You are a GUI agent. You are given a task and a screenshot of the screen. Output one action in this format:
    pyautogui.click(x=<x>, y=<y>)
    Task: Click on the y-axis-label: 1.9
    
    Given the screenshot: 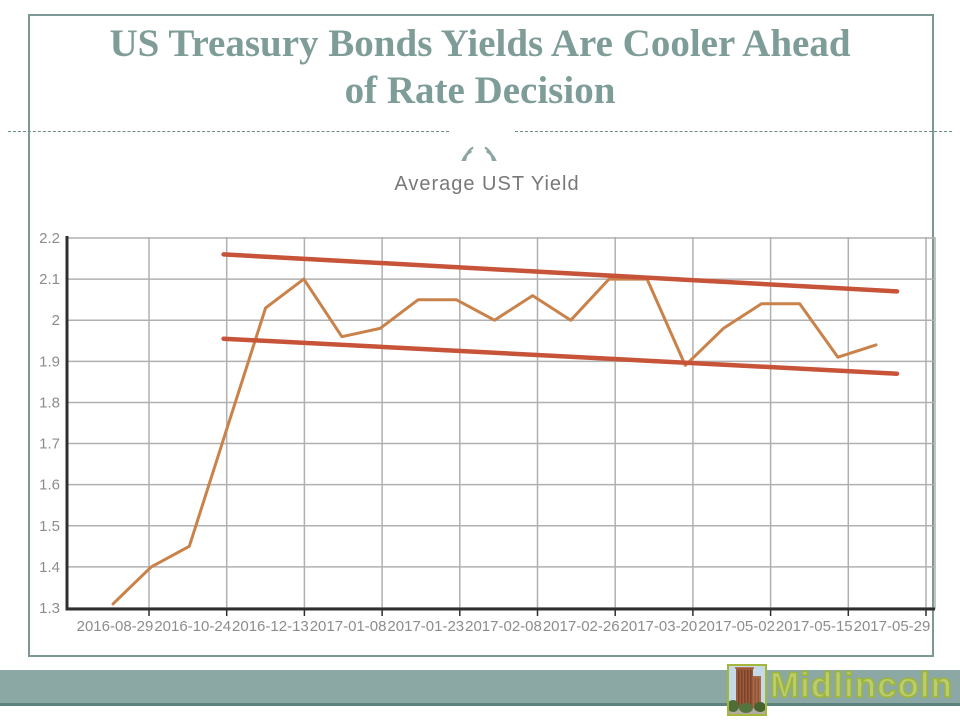 What is the action you would take?
    pyautogui.click(x=49, y=361)
    